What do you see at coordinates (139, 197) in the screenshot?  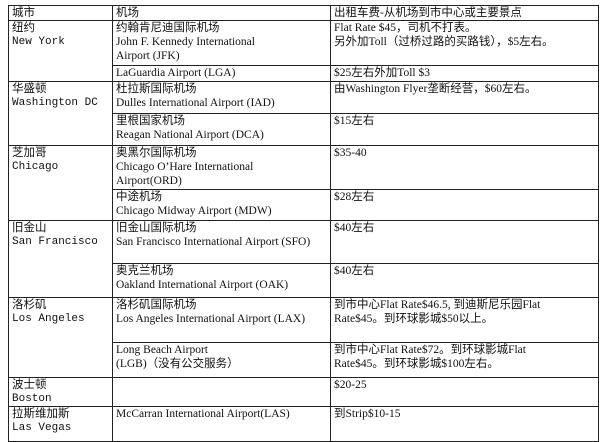 I see `text-line: 中途机场` at bounding box center [139, 197].